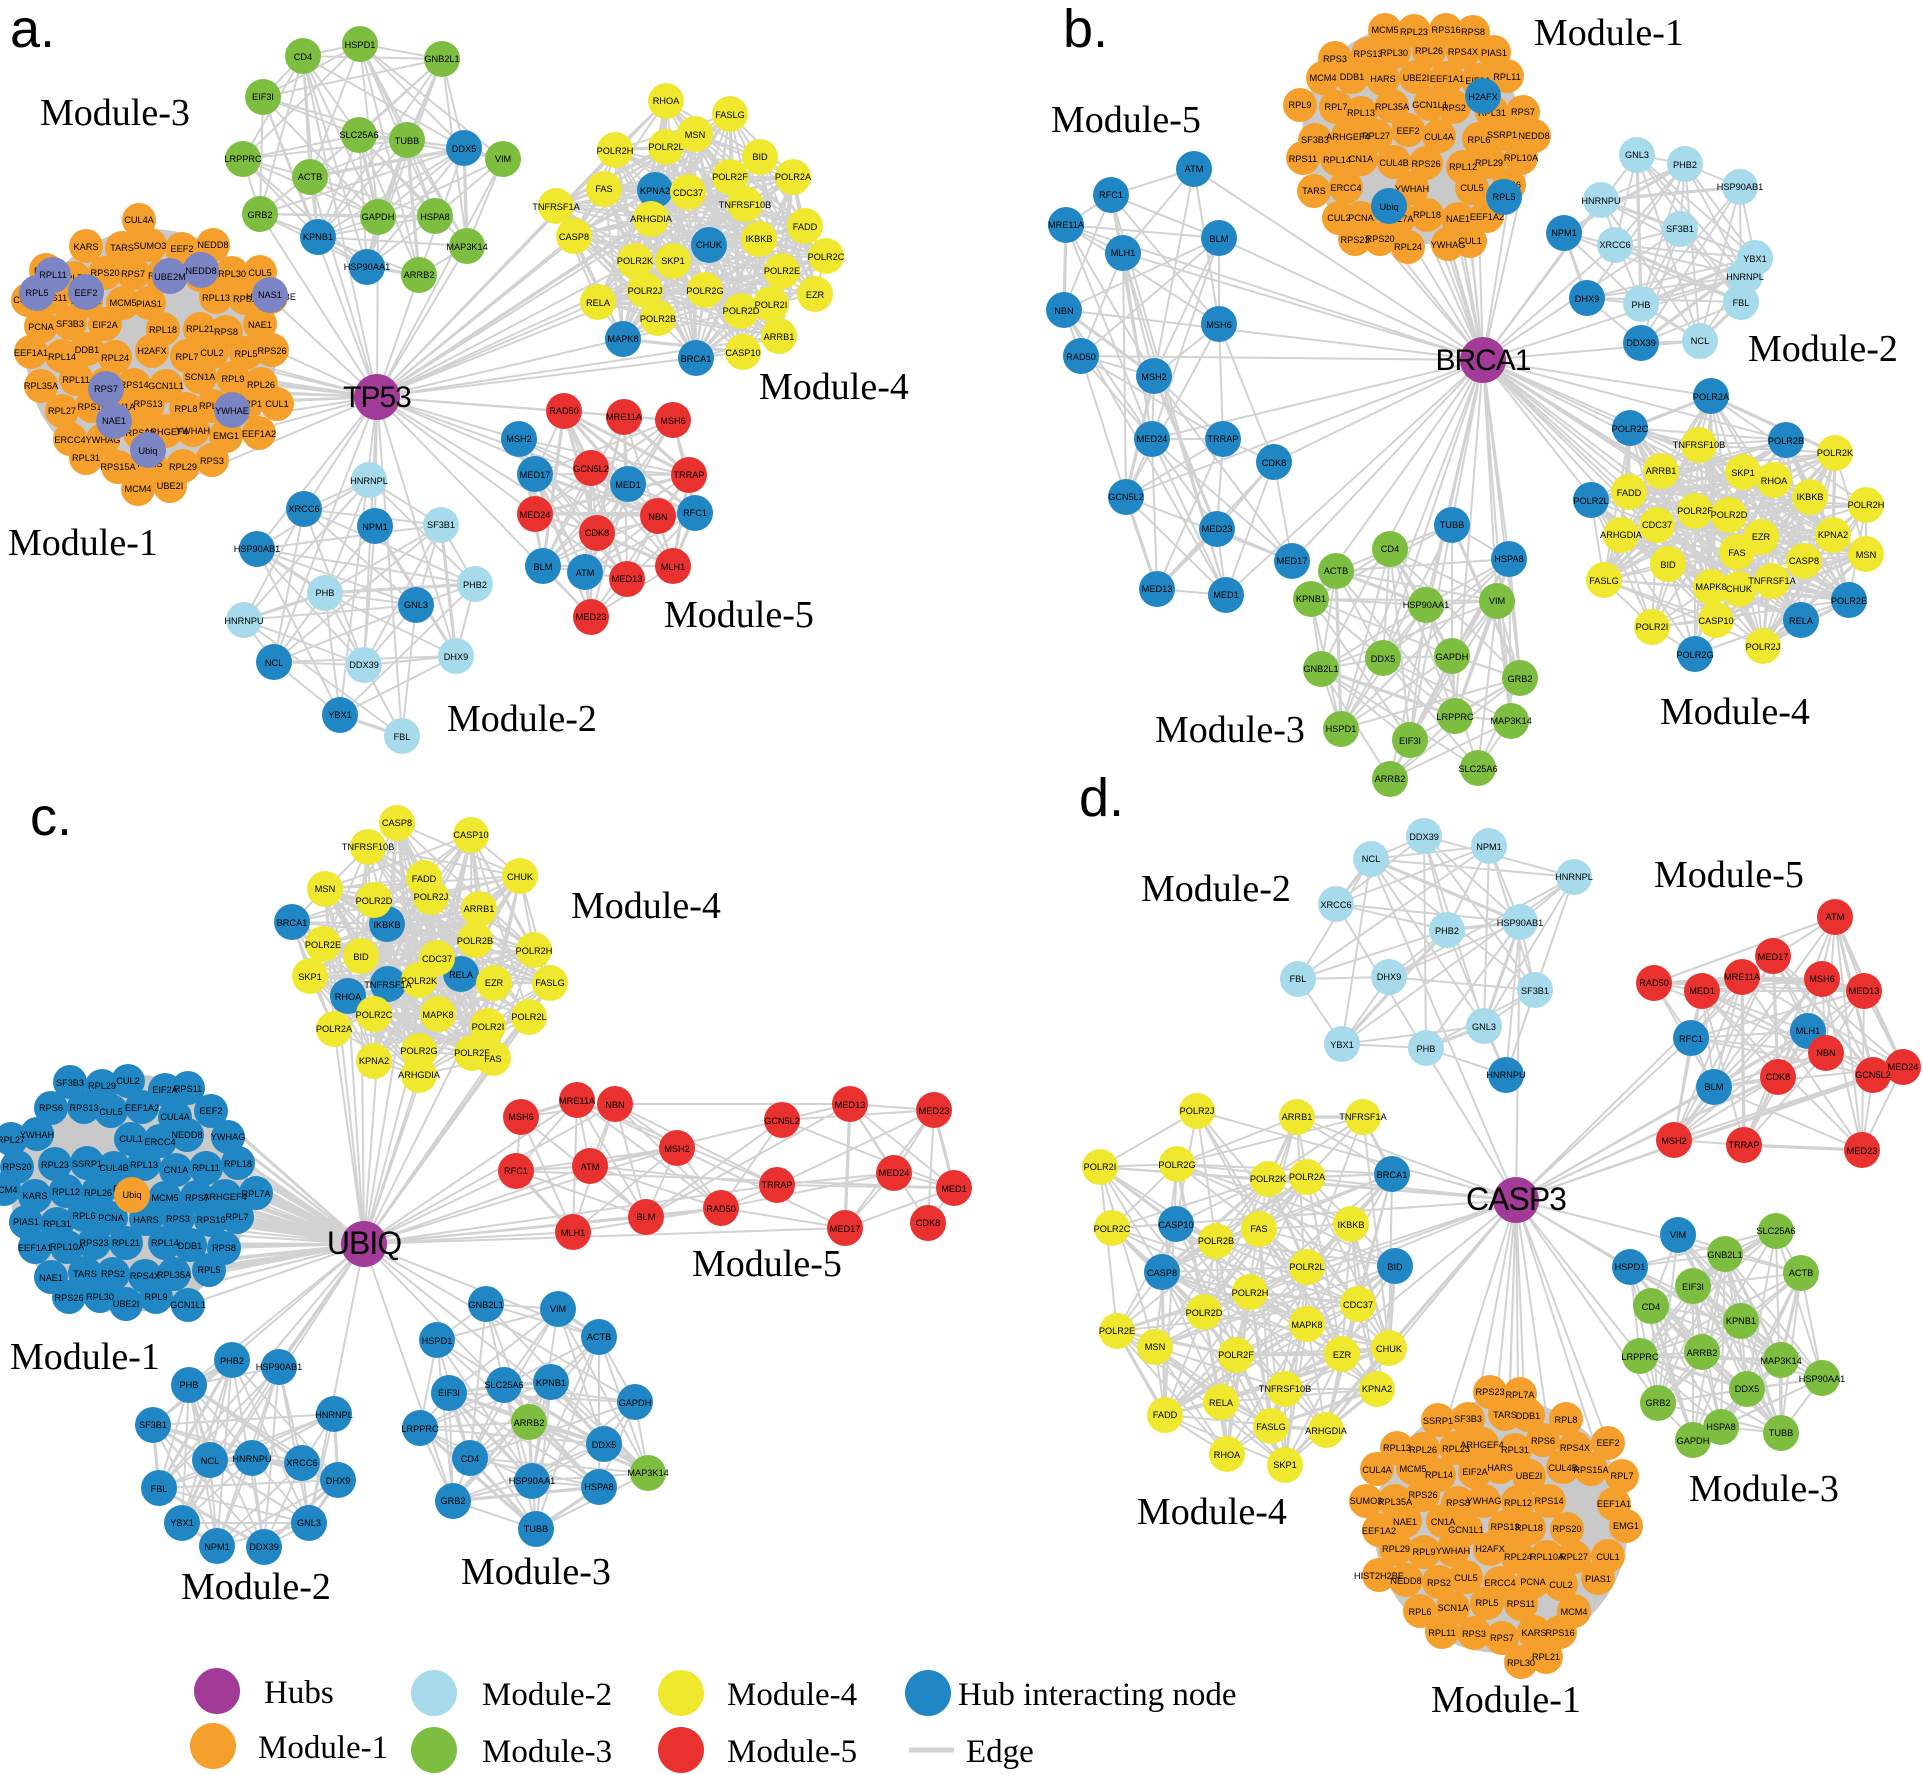  Describe the element at coordinates (1429, 51) in the screenshot. I see `svg-text: RPL26` at that location.